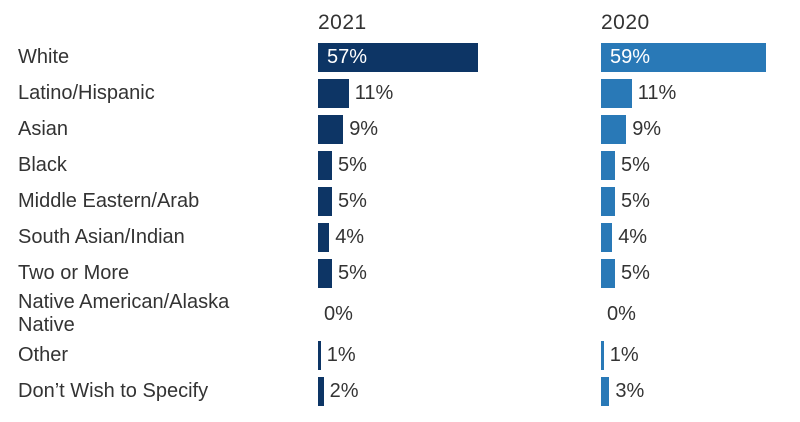  I want to click on category-label: Native American/Alaska Native, so click(124, 313).